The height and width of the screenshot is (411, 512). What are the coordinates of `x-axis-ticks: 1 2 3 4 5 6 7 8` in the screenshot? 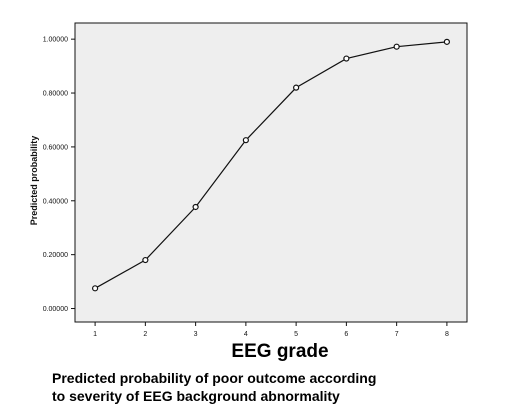 It's located at (271, 330).